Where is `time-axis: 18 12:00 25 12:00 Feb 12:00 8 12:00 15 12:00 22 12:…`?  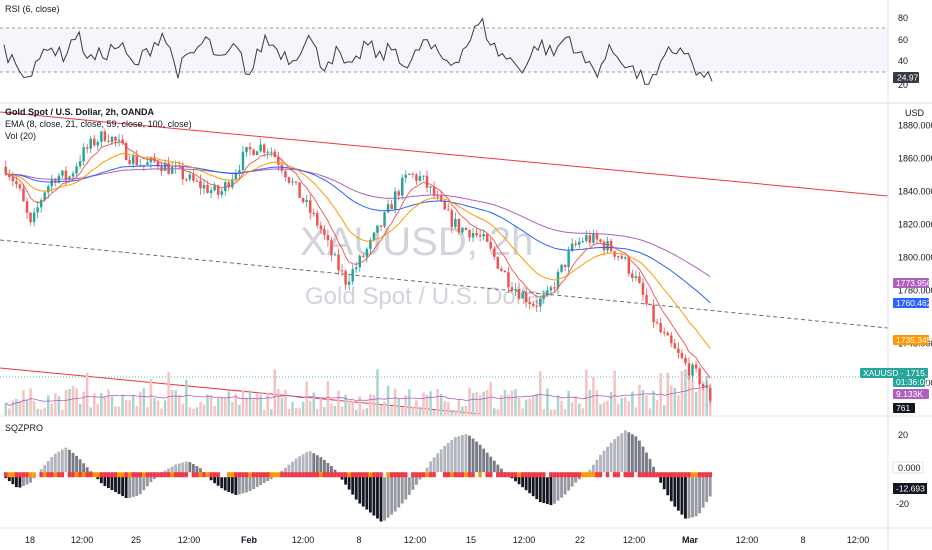
time-axis: 18 12:00 25 12:00 Feb 12:00 8 12:00 15 12:00 22 12:… is located at coordinates (447, 540).